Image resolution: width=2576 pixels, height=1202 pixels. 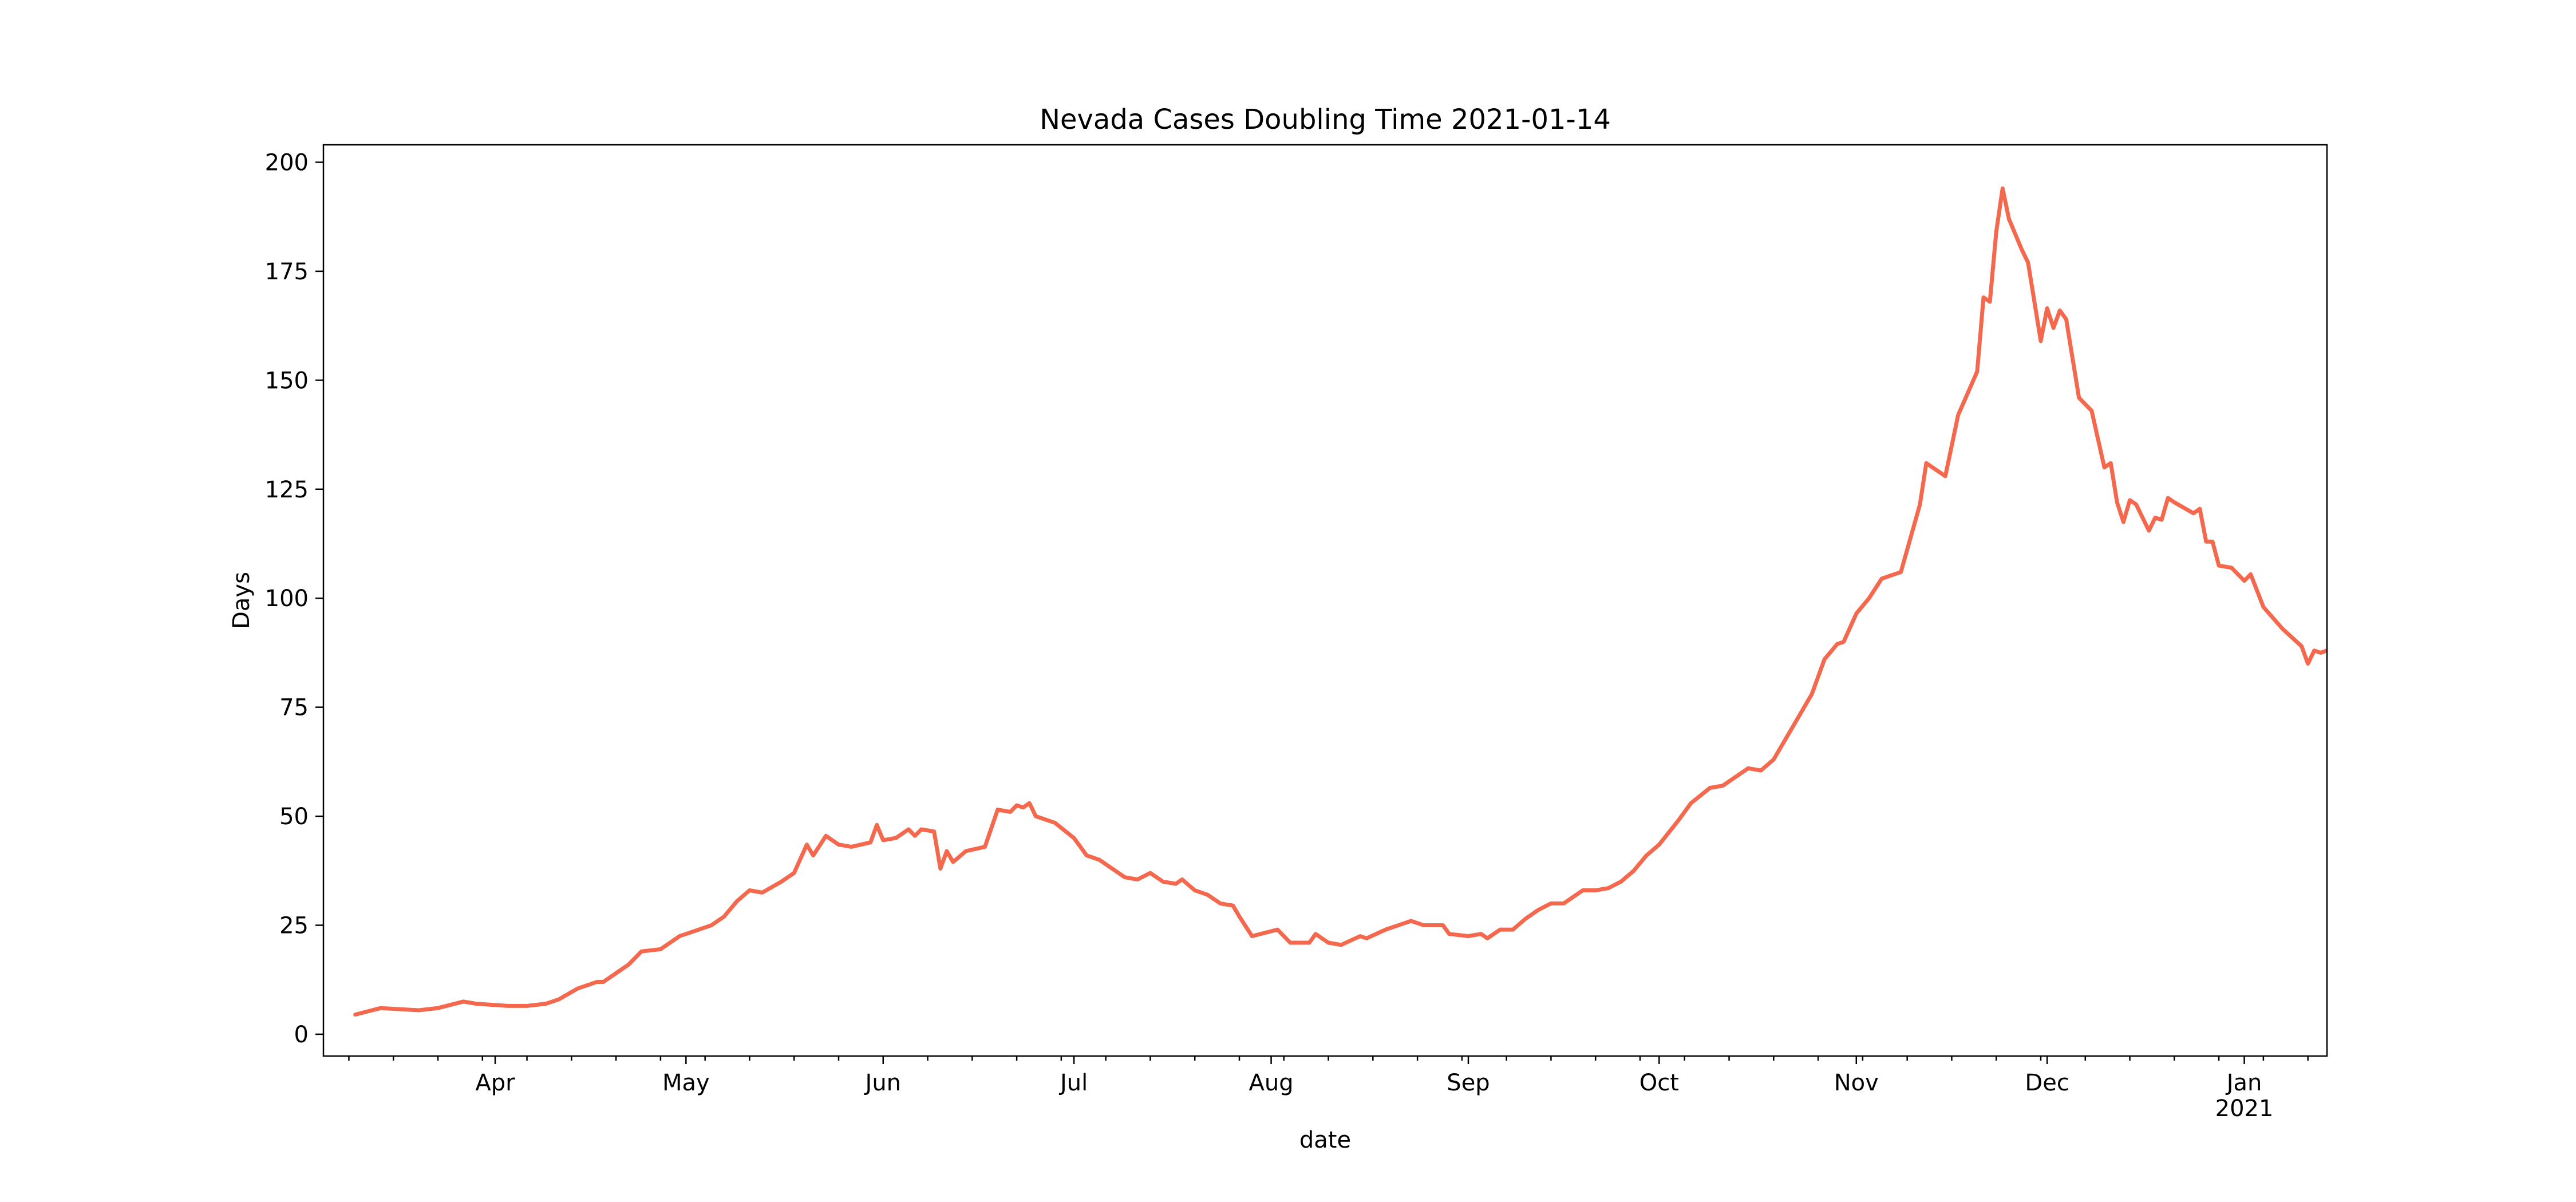 I want to click on x-tick-label: Jun, so click(x=883, y=1083).